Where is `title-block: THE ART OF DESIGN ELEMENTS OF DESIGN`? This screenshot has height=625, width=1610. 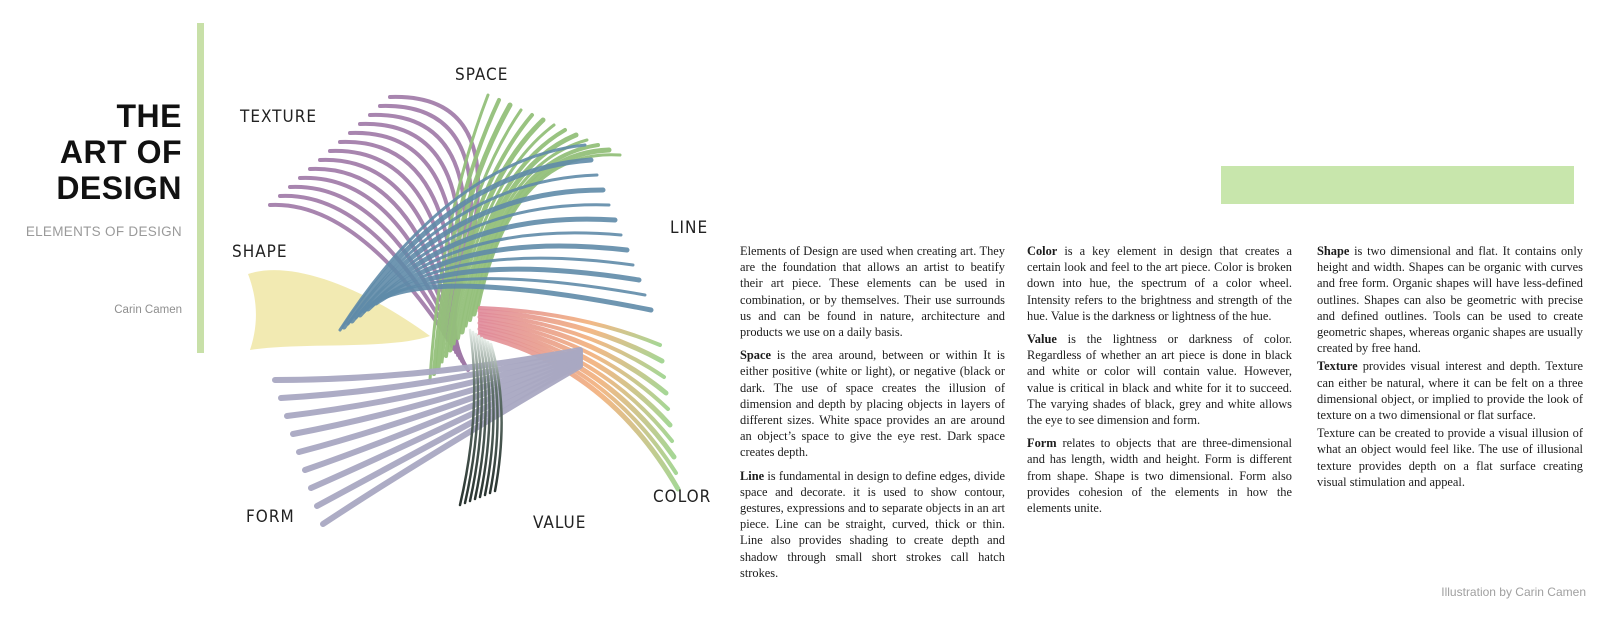 title-block: THE ART OF DESIGN ELEMENTS OF DESIGN is located at coordinates (91, 168).